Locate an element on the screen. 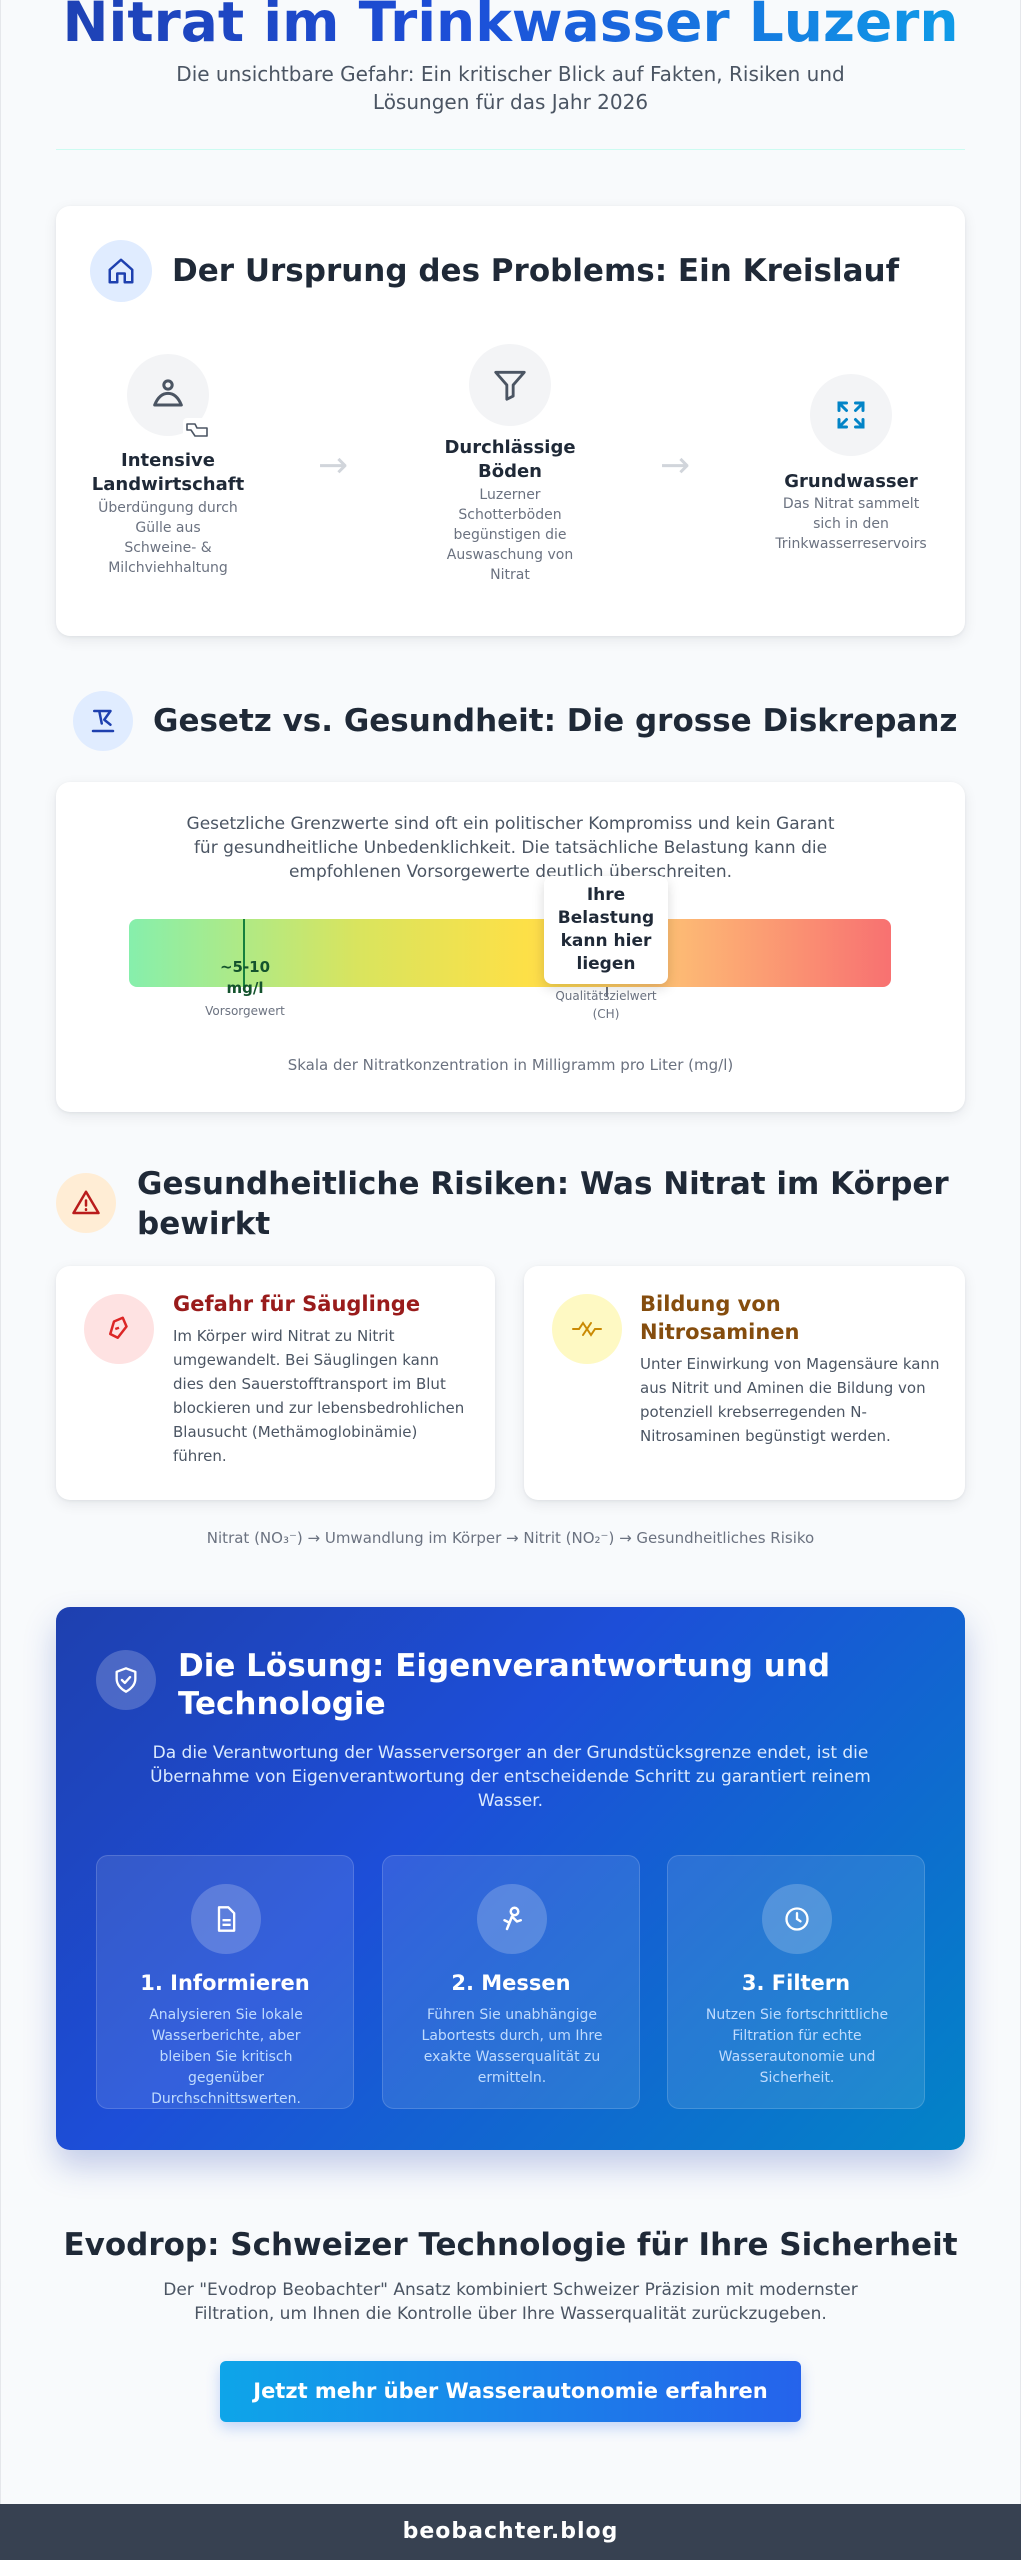 Image resolution: width=1021 pixels, height=2560 pixels. shield-check-icon is located at coordinates (126, 1680).